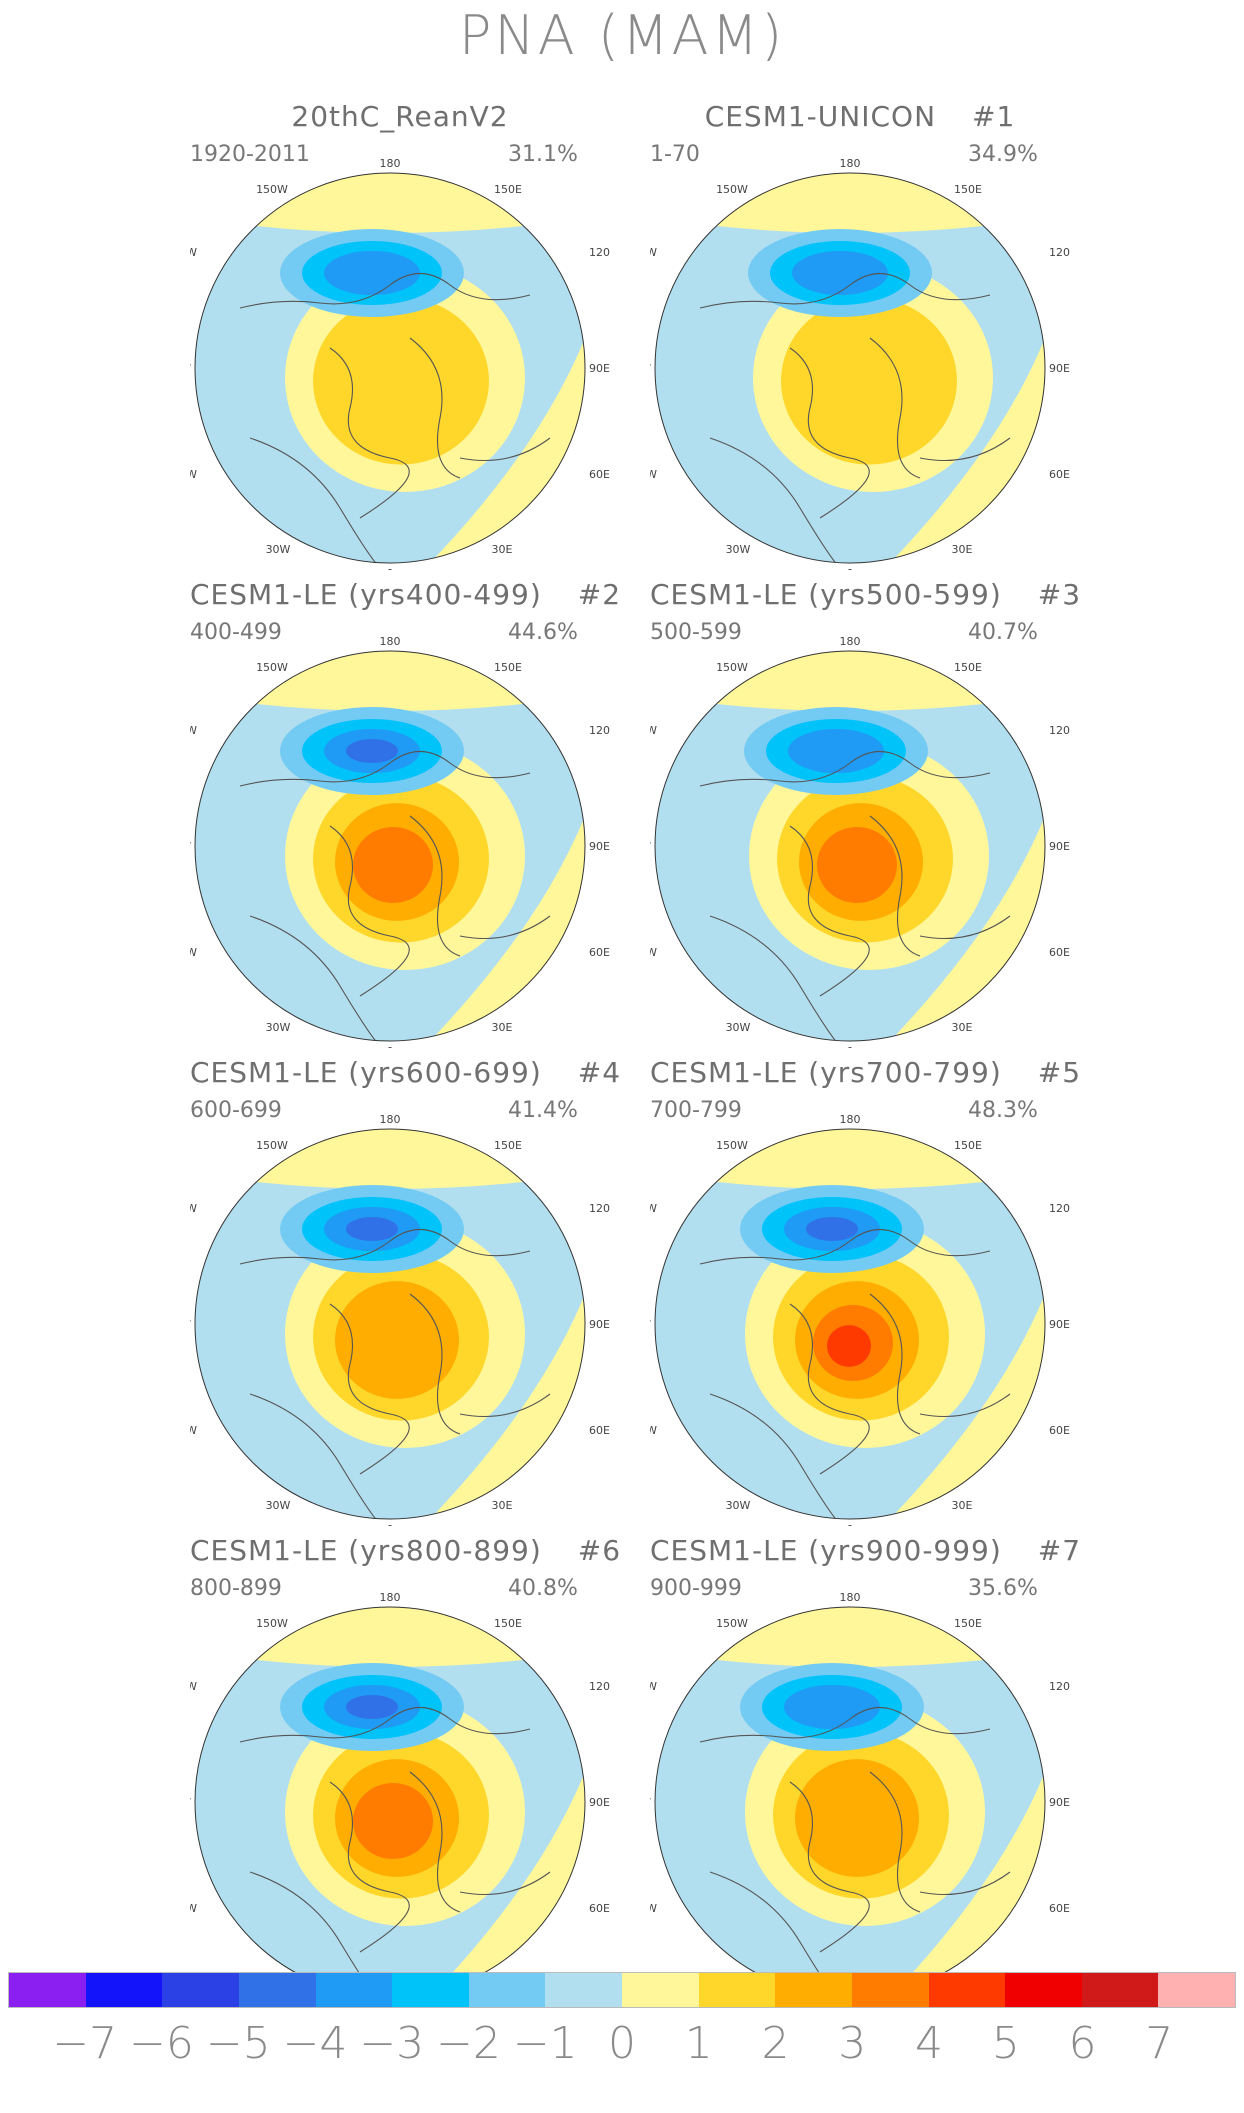 The height and width of the screenshot is (2113, 1244). I want to click on panel-title: CESM1-UNICON #1, so click(860, 116).